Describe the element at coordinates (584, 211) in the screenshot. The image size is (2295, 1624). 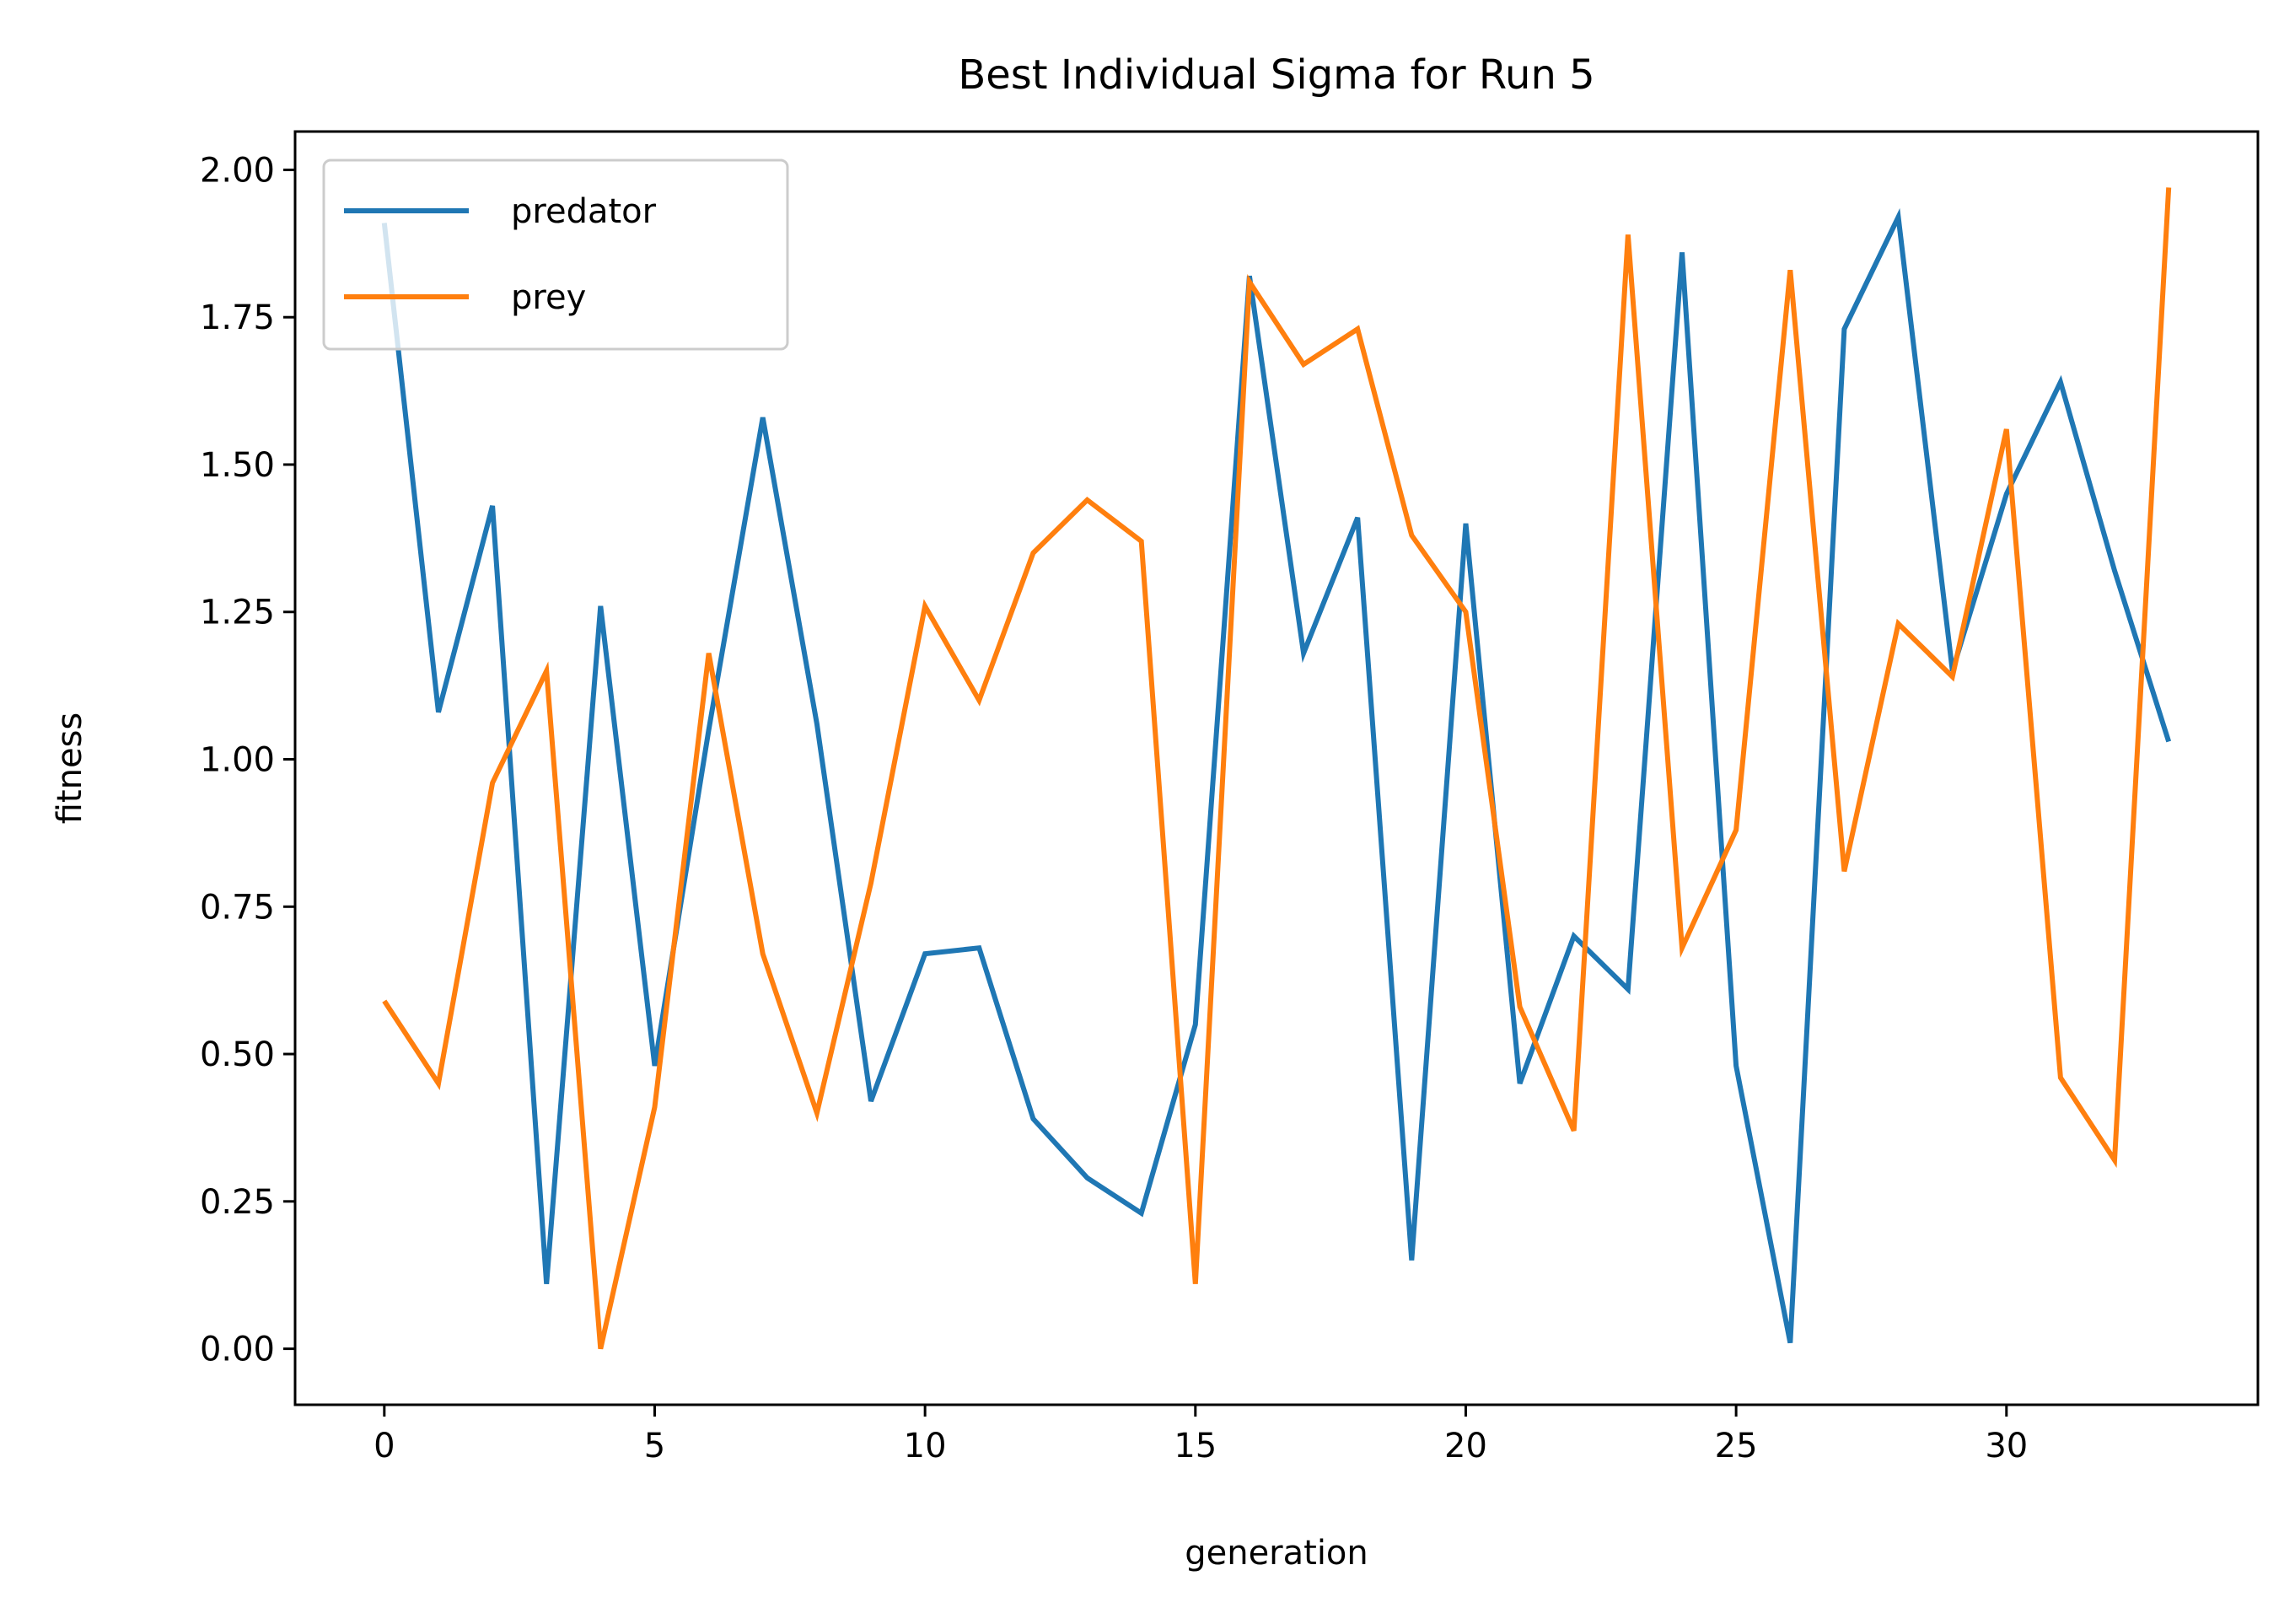
I see `legend-label-predator: predator` at that location.